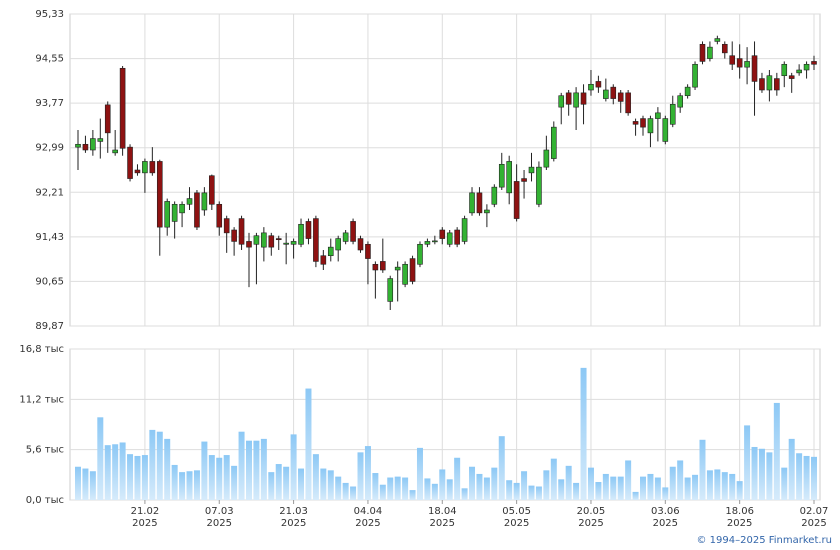 The image size is (840, 550). Describe the element at coordinates (145, 517) in the screenshot. I see `x-tick-label: 21.02 2025` at that location.